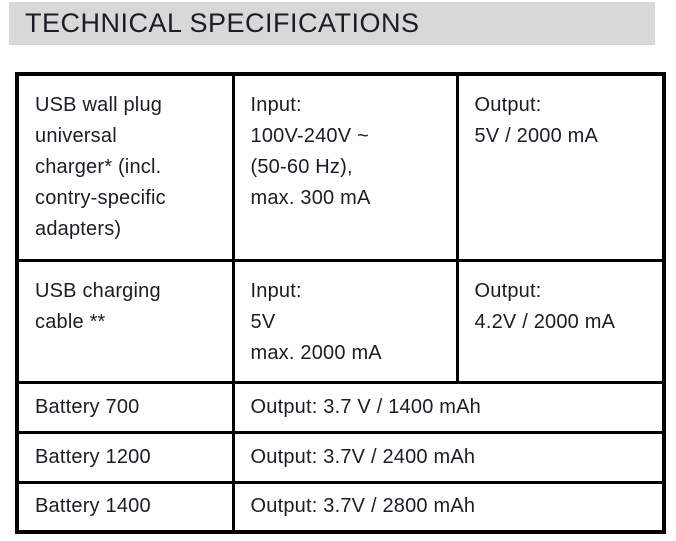 This screenshot has width=676, height=541. What do you see at coordinates (448, 507) in the screenshot?
I see `cell-output-spec: Output: 3.7V / 2800 mAh` at bounding box center [448, 507].